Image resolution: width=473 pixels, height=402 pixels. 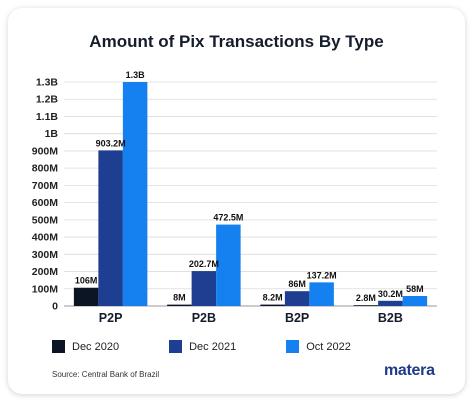 I want to click on y-tick-label: 100M, so click(x=45, y=289).